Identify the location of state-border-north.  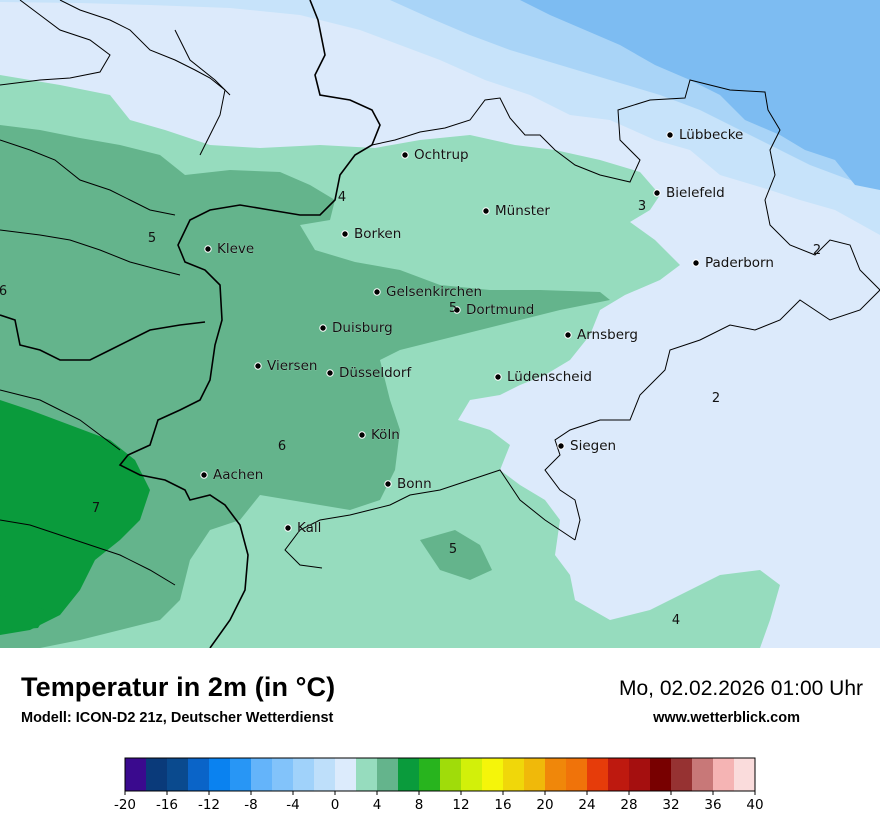
(625, 185).